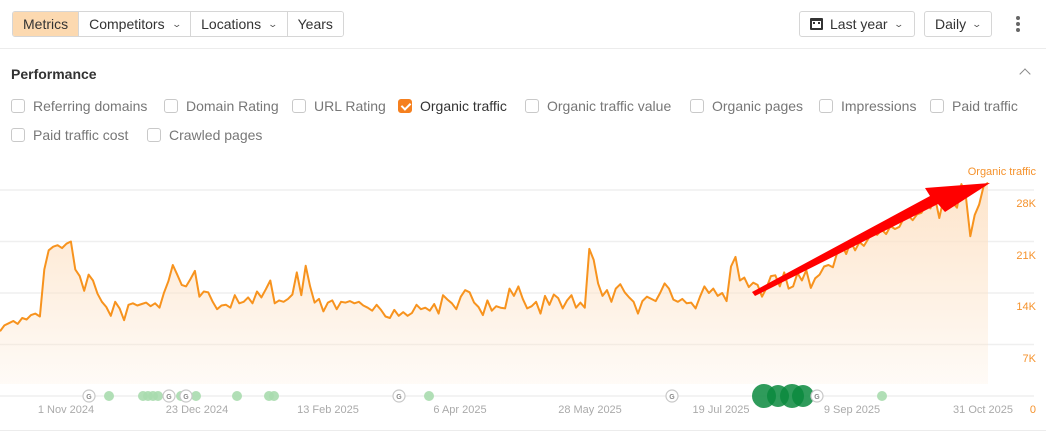 Image resolution: width=1046 pixels, height=448 pixels. What do you see at coordinates (758, 106) in the screenshot?
I see `metric-label: Organic pages` at bounding box center [758, 106].